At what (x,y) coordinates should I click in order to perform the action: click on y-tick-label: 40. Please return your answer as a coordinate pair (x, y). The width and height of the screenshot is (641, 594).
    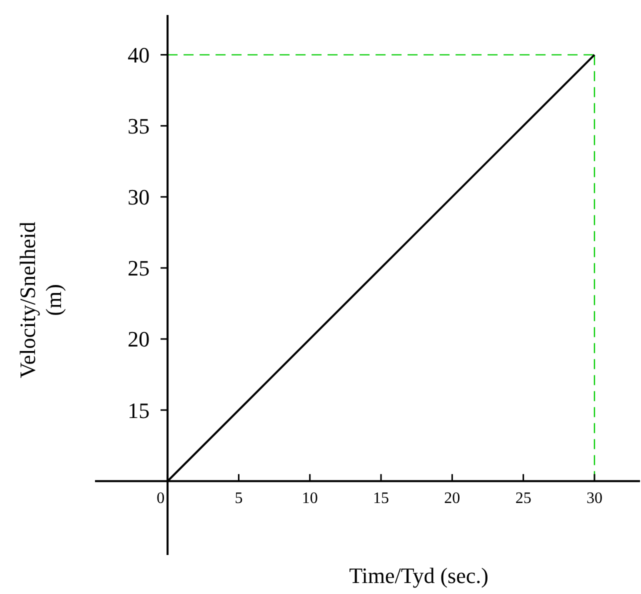
    Looking at the image, I should click on (139, 55).